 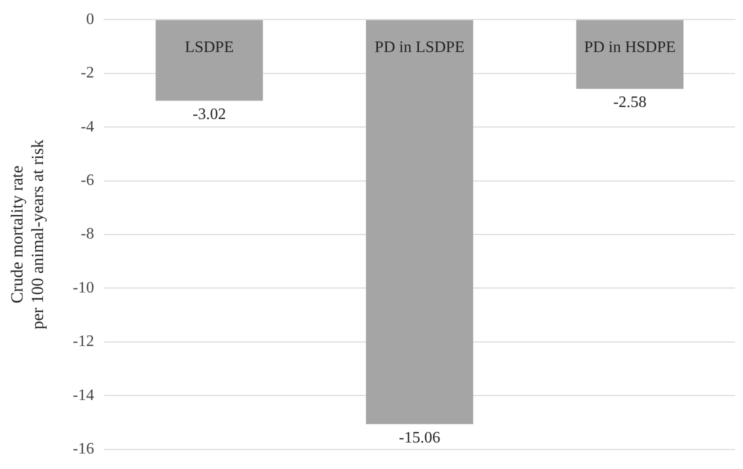 I want to click on x-tick-label: PD in HSDPE, so click(x=630, y=47).